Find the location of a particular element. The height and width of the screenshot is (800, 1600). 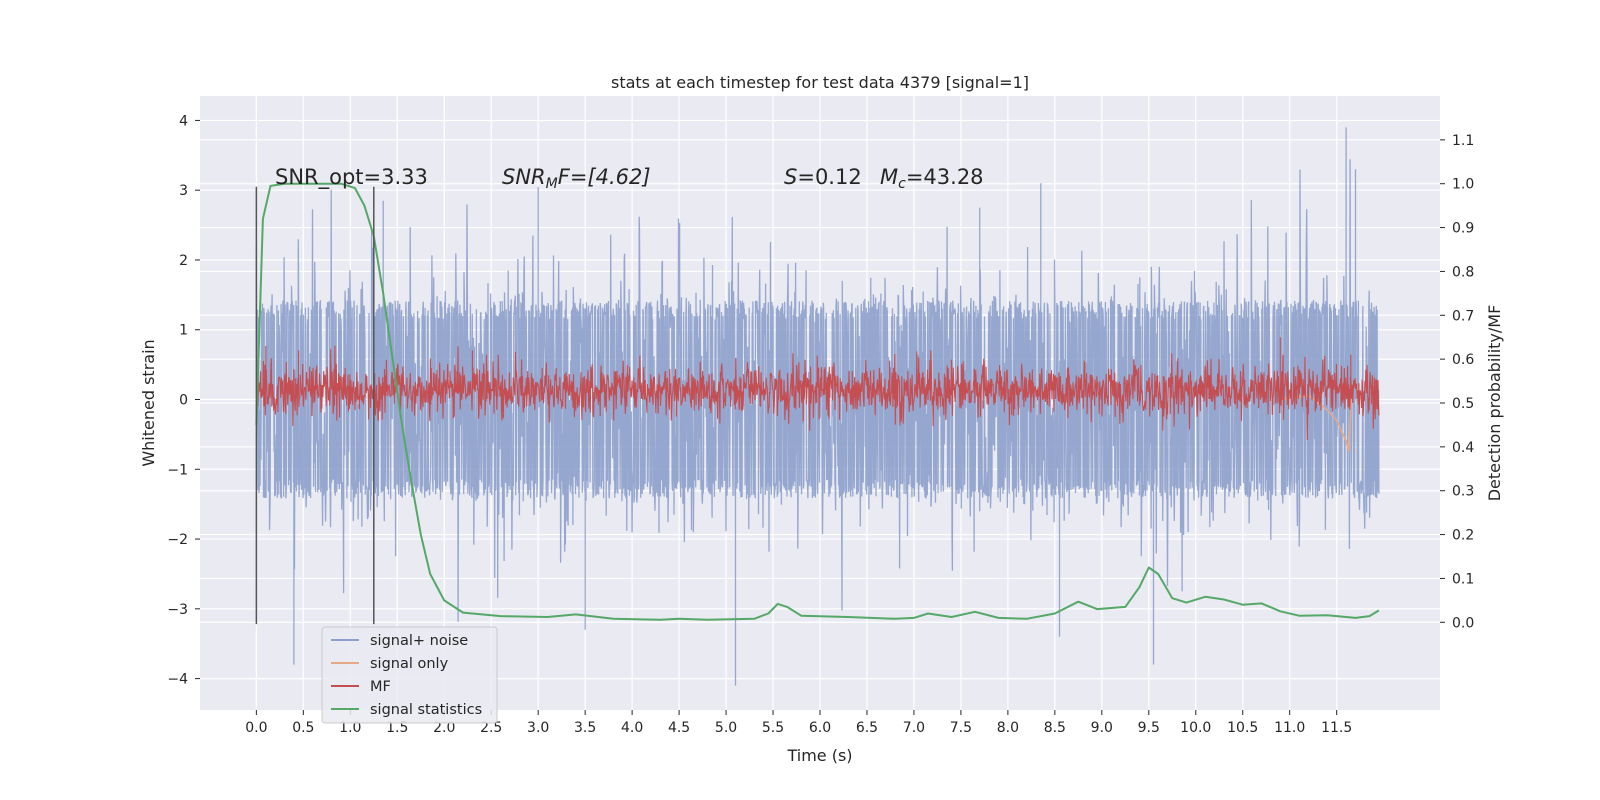

x-tick-label-10: 5.0 is located at coordinates (726, 728).